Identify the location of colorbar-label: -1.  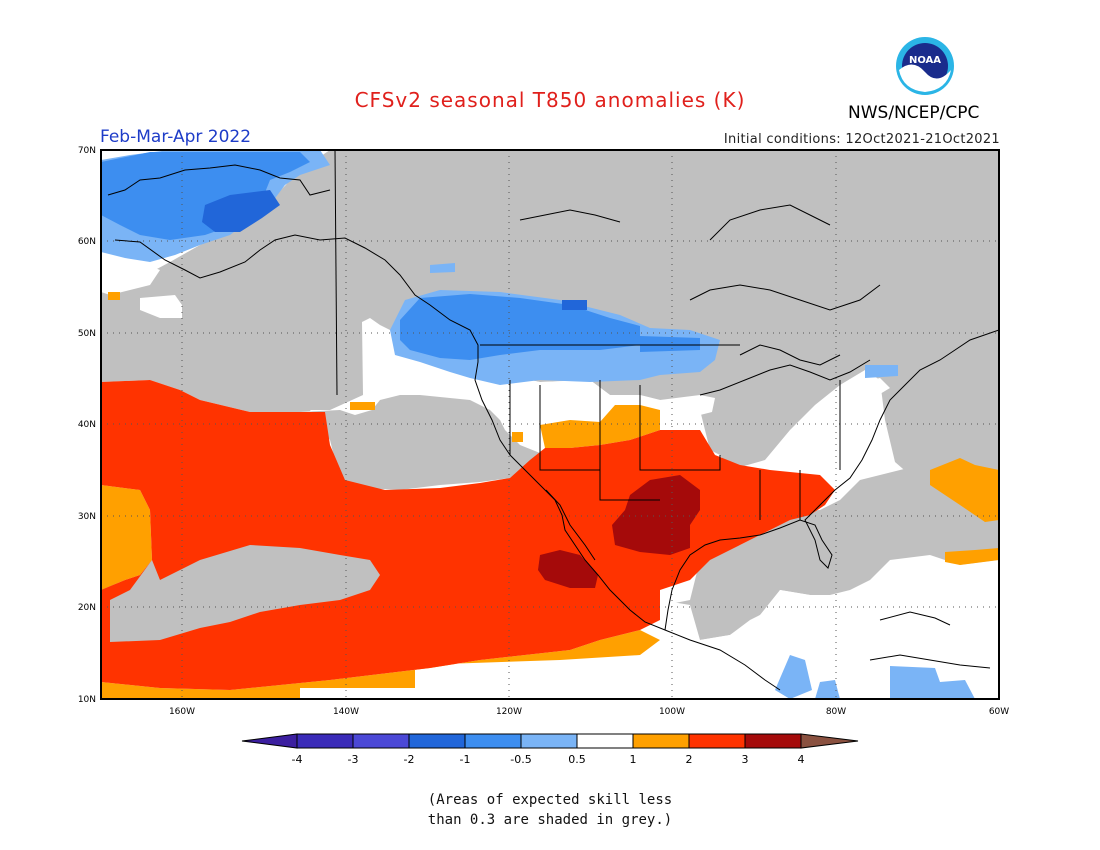
(465, 759).